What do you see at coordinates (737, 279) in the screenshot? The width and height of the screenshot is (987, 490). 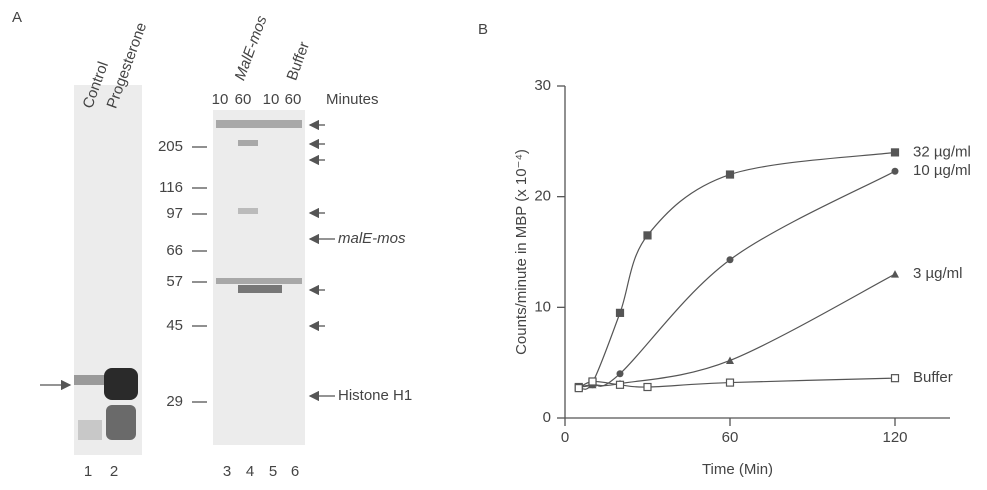 I see `series-line` at bounding box center [737, 279].